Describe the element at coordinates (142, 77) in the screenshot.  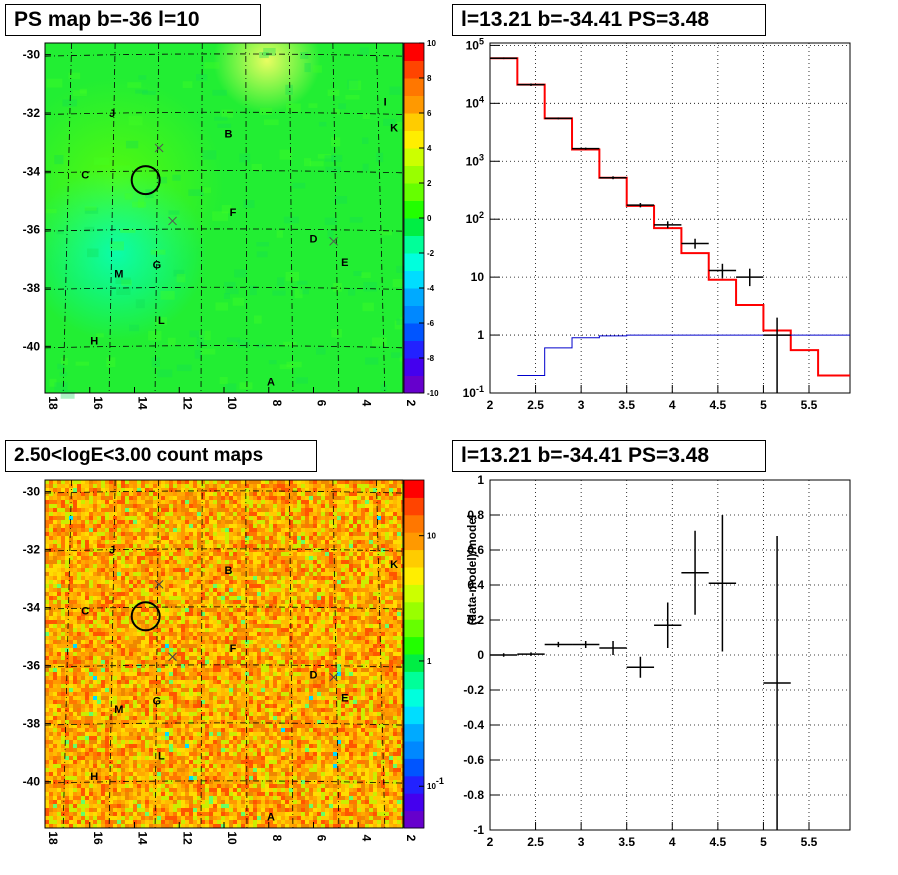
I see `map-texture` at that location.